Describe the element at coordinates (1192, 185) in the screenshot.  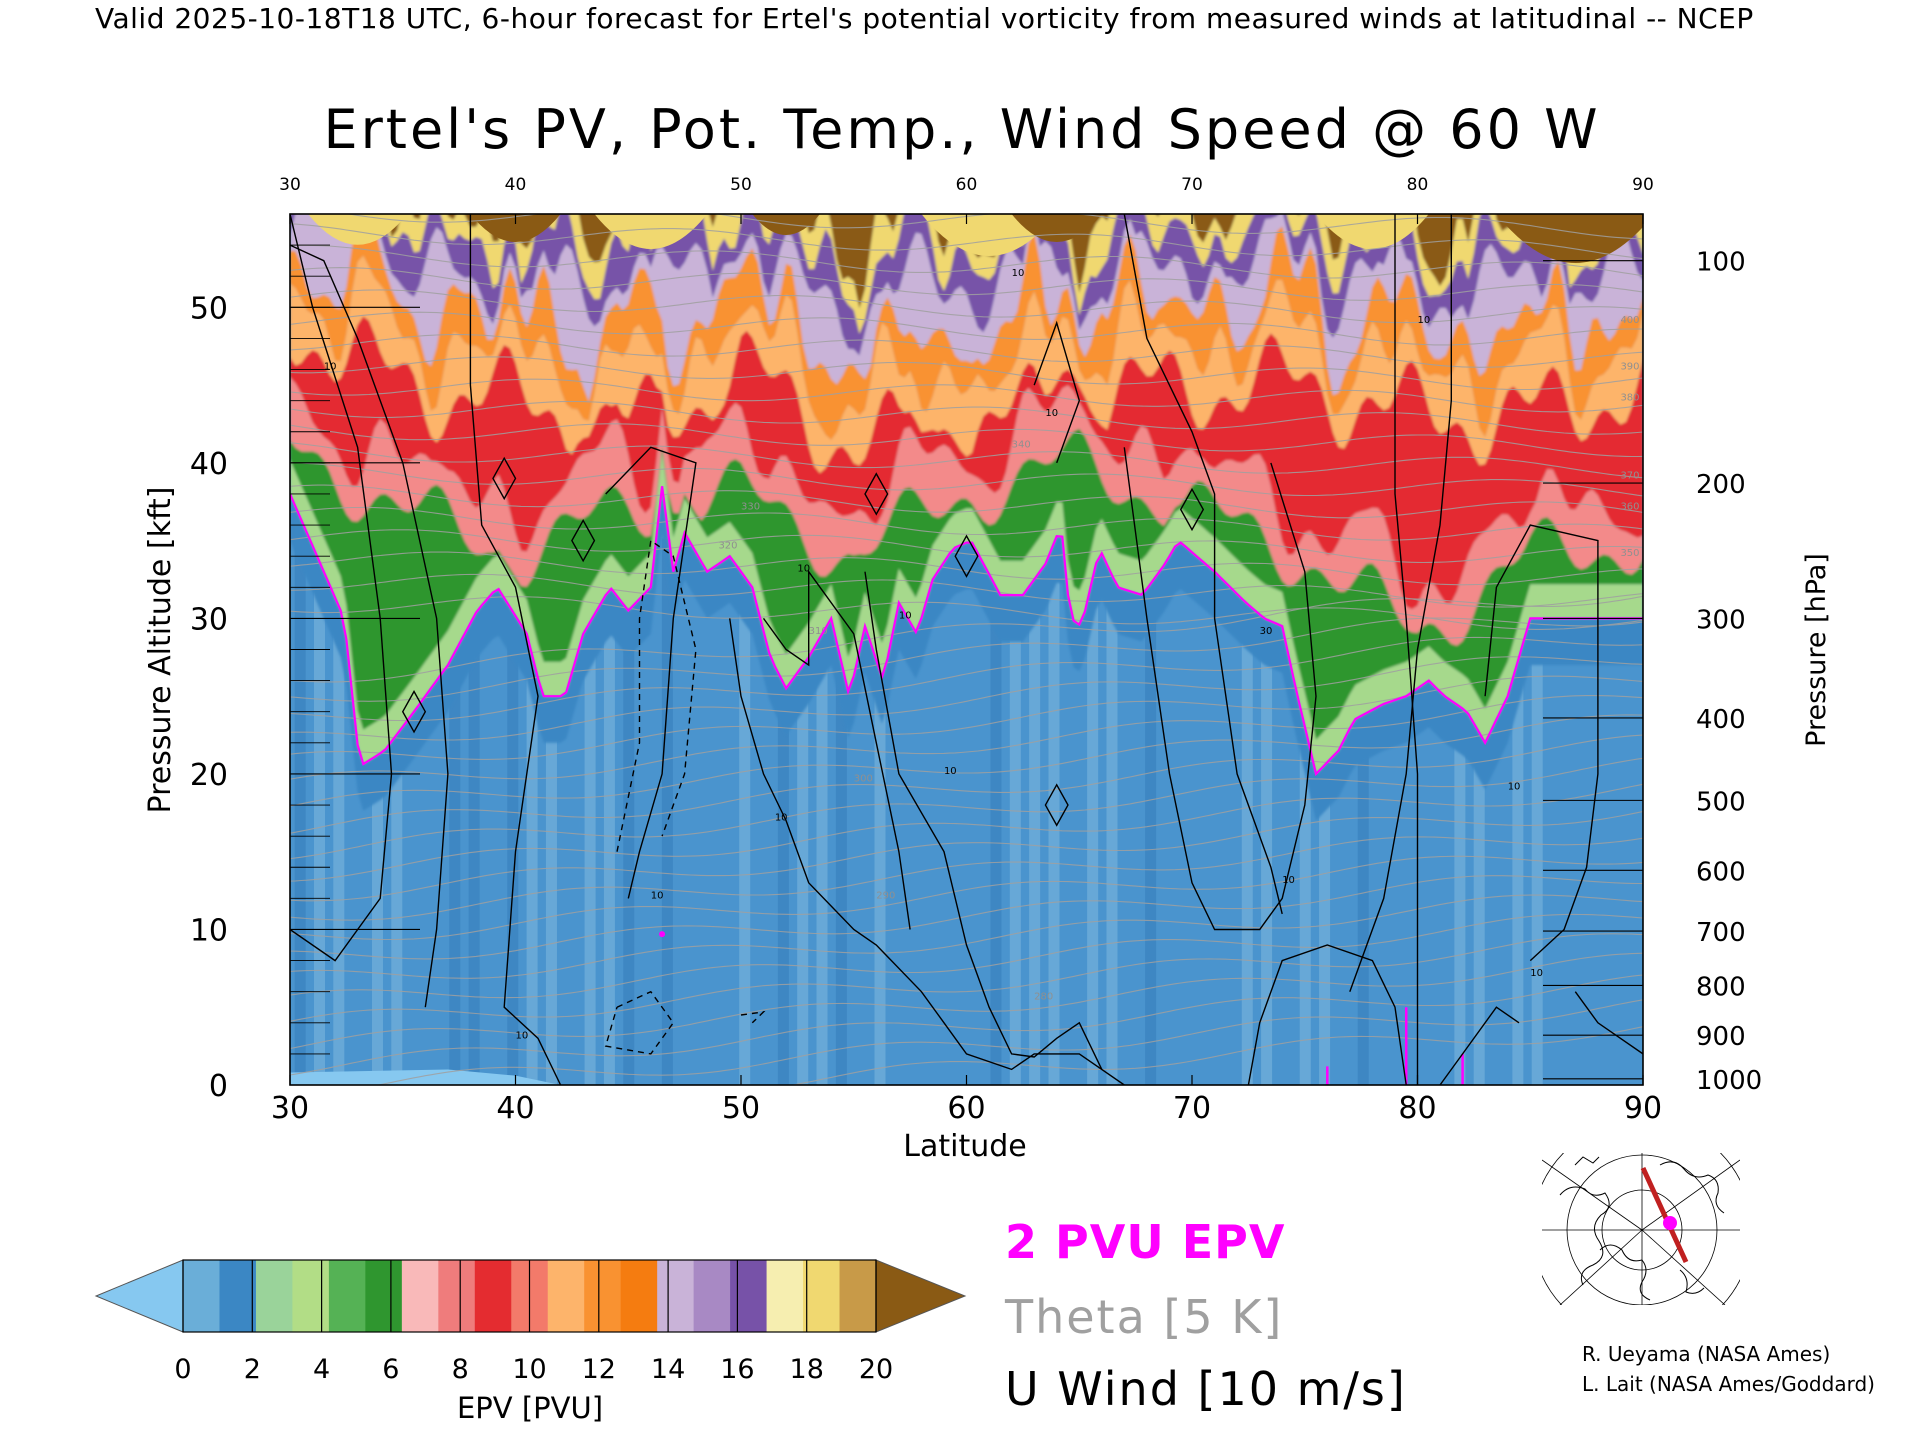
I see `x-tick-label-top: 70` at that location.